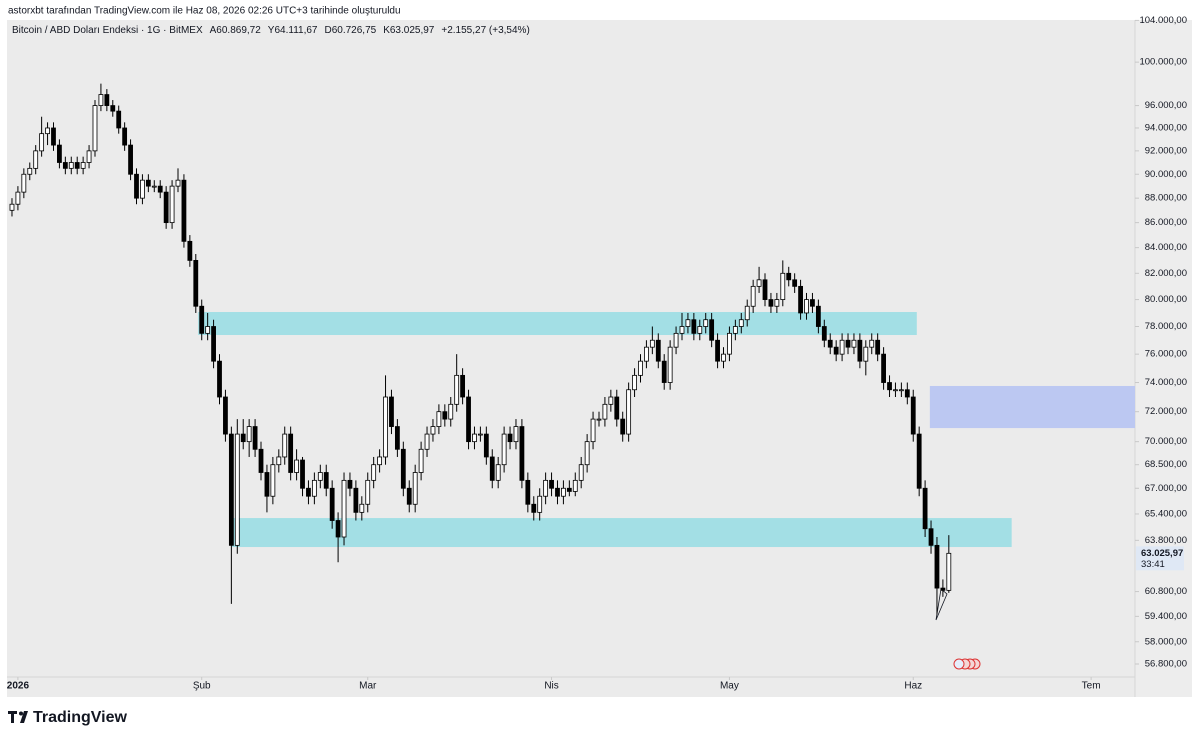 The height and width of the screenshot is (740, 1200). What do you see at coordinates (1166, 354) in the screenshot?
I see `y-tick-label: 76.000,00` at bounding box center [1166, 354].